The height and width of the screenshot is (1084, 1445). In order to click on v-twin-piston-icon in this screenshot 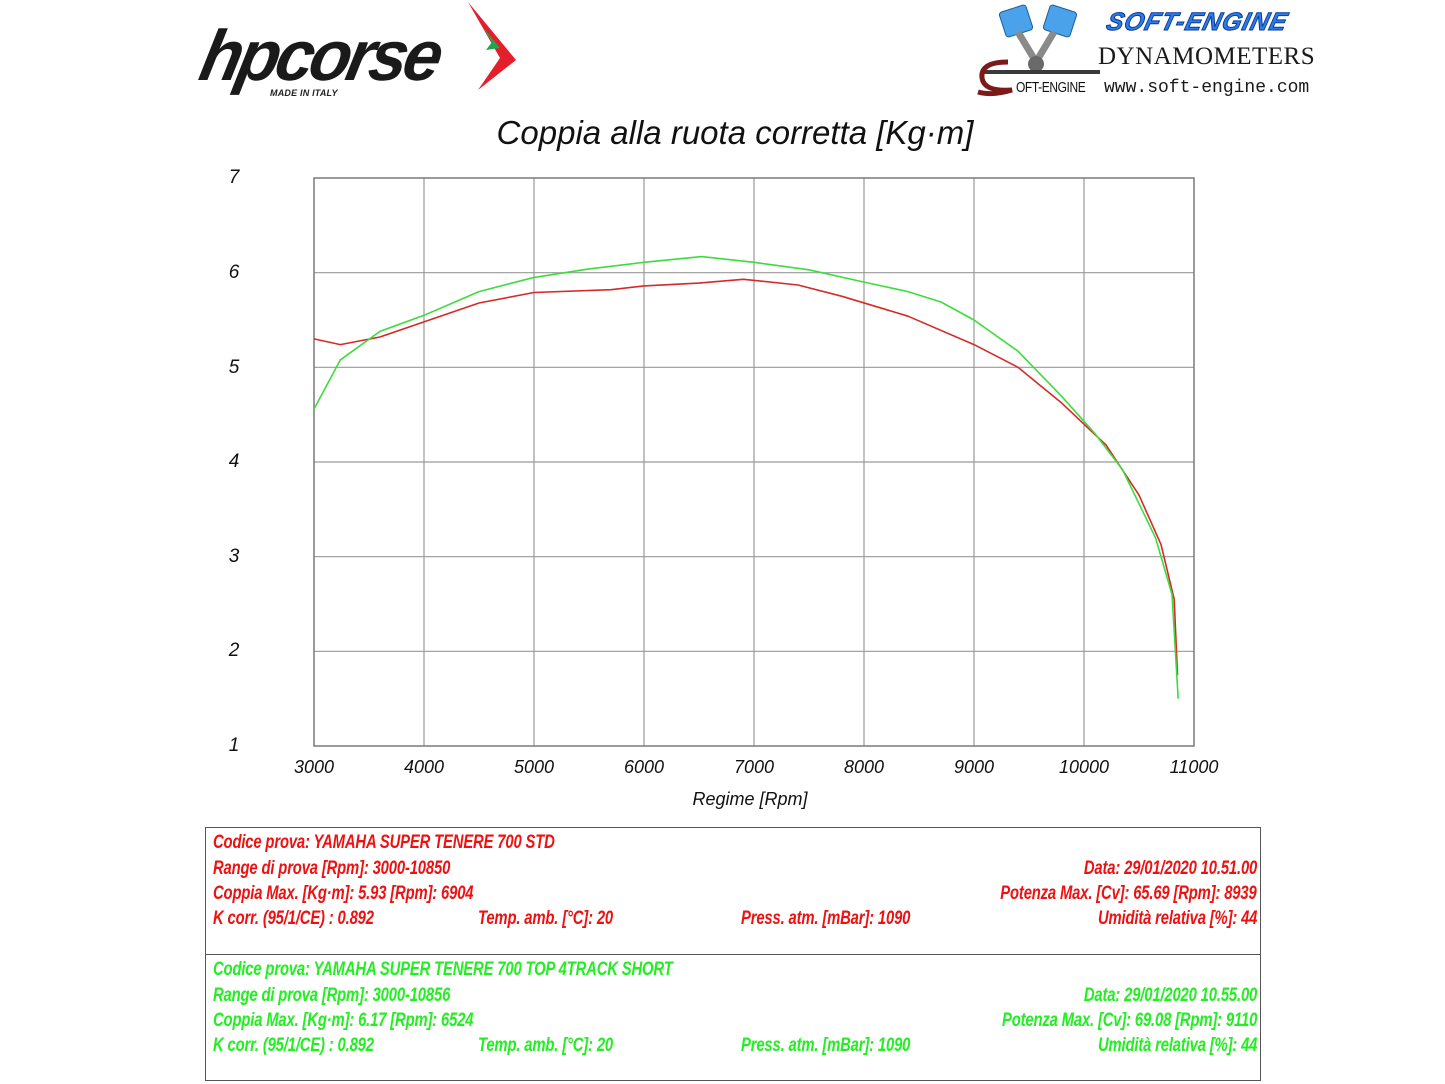, I will do `click(1038, 50)`.